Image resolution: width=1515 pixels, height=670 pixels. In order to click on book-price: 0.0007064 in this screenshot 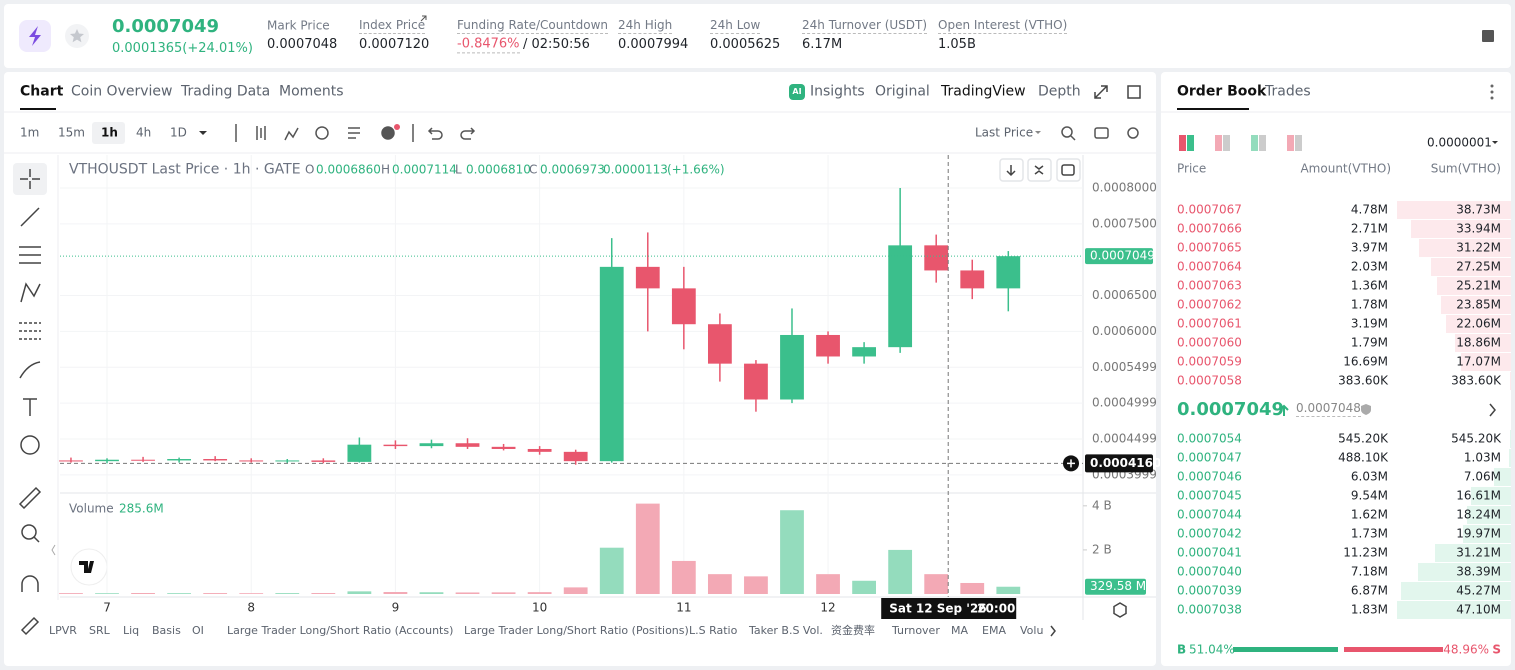, I will do `click(1209, 266)`.